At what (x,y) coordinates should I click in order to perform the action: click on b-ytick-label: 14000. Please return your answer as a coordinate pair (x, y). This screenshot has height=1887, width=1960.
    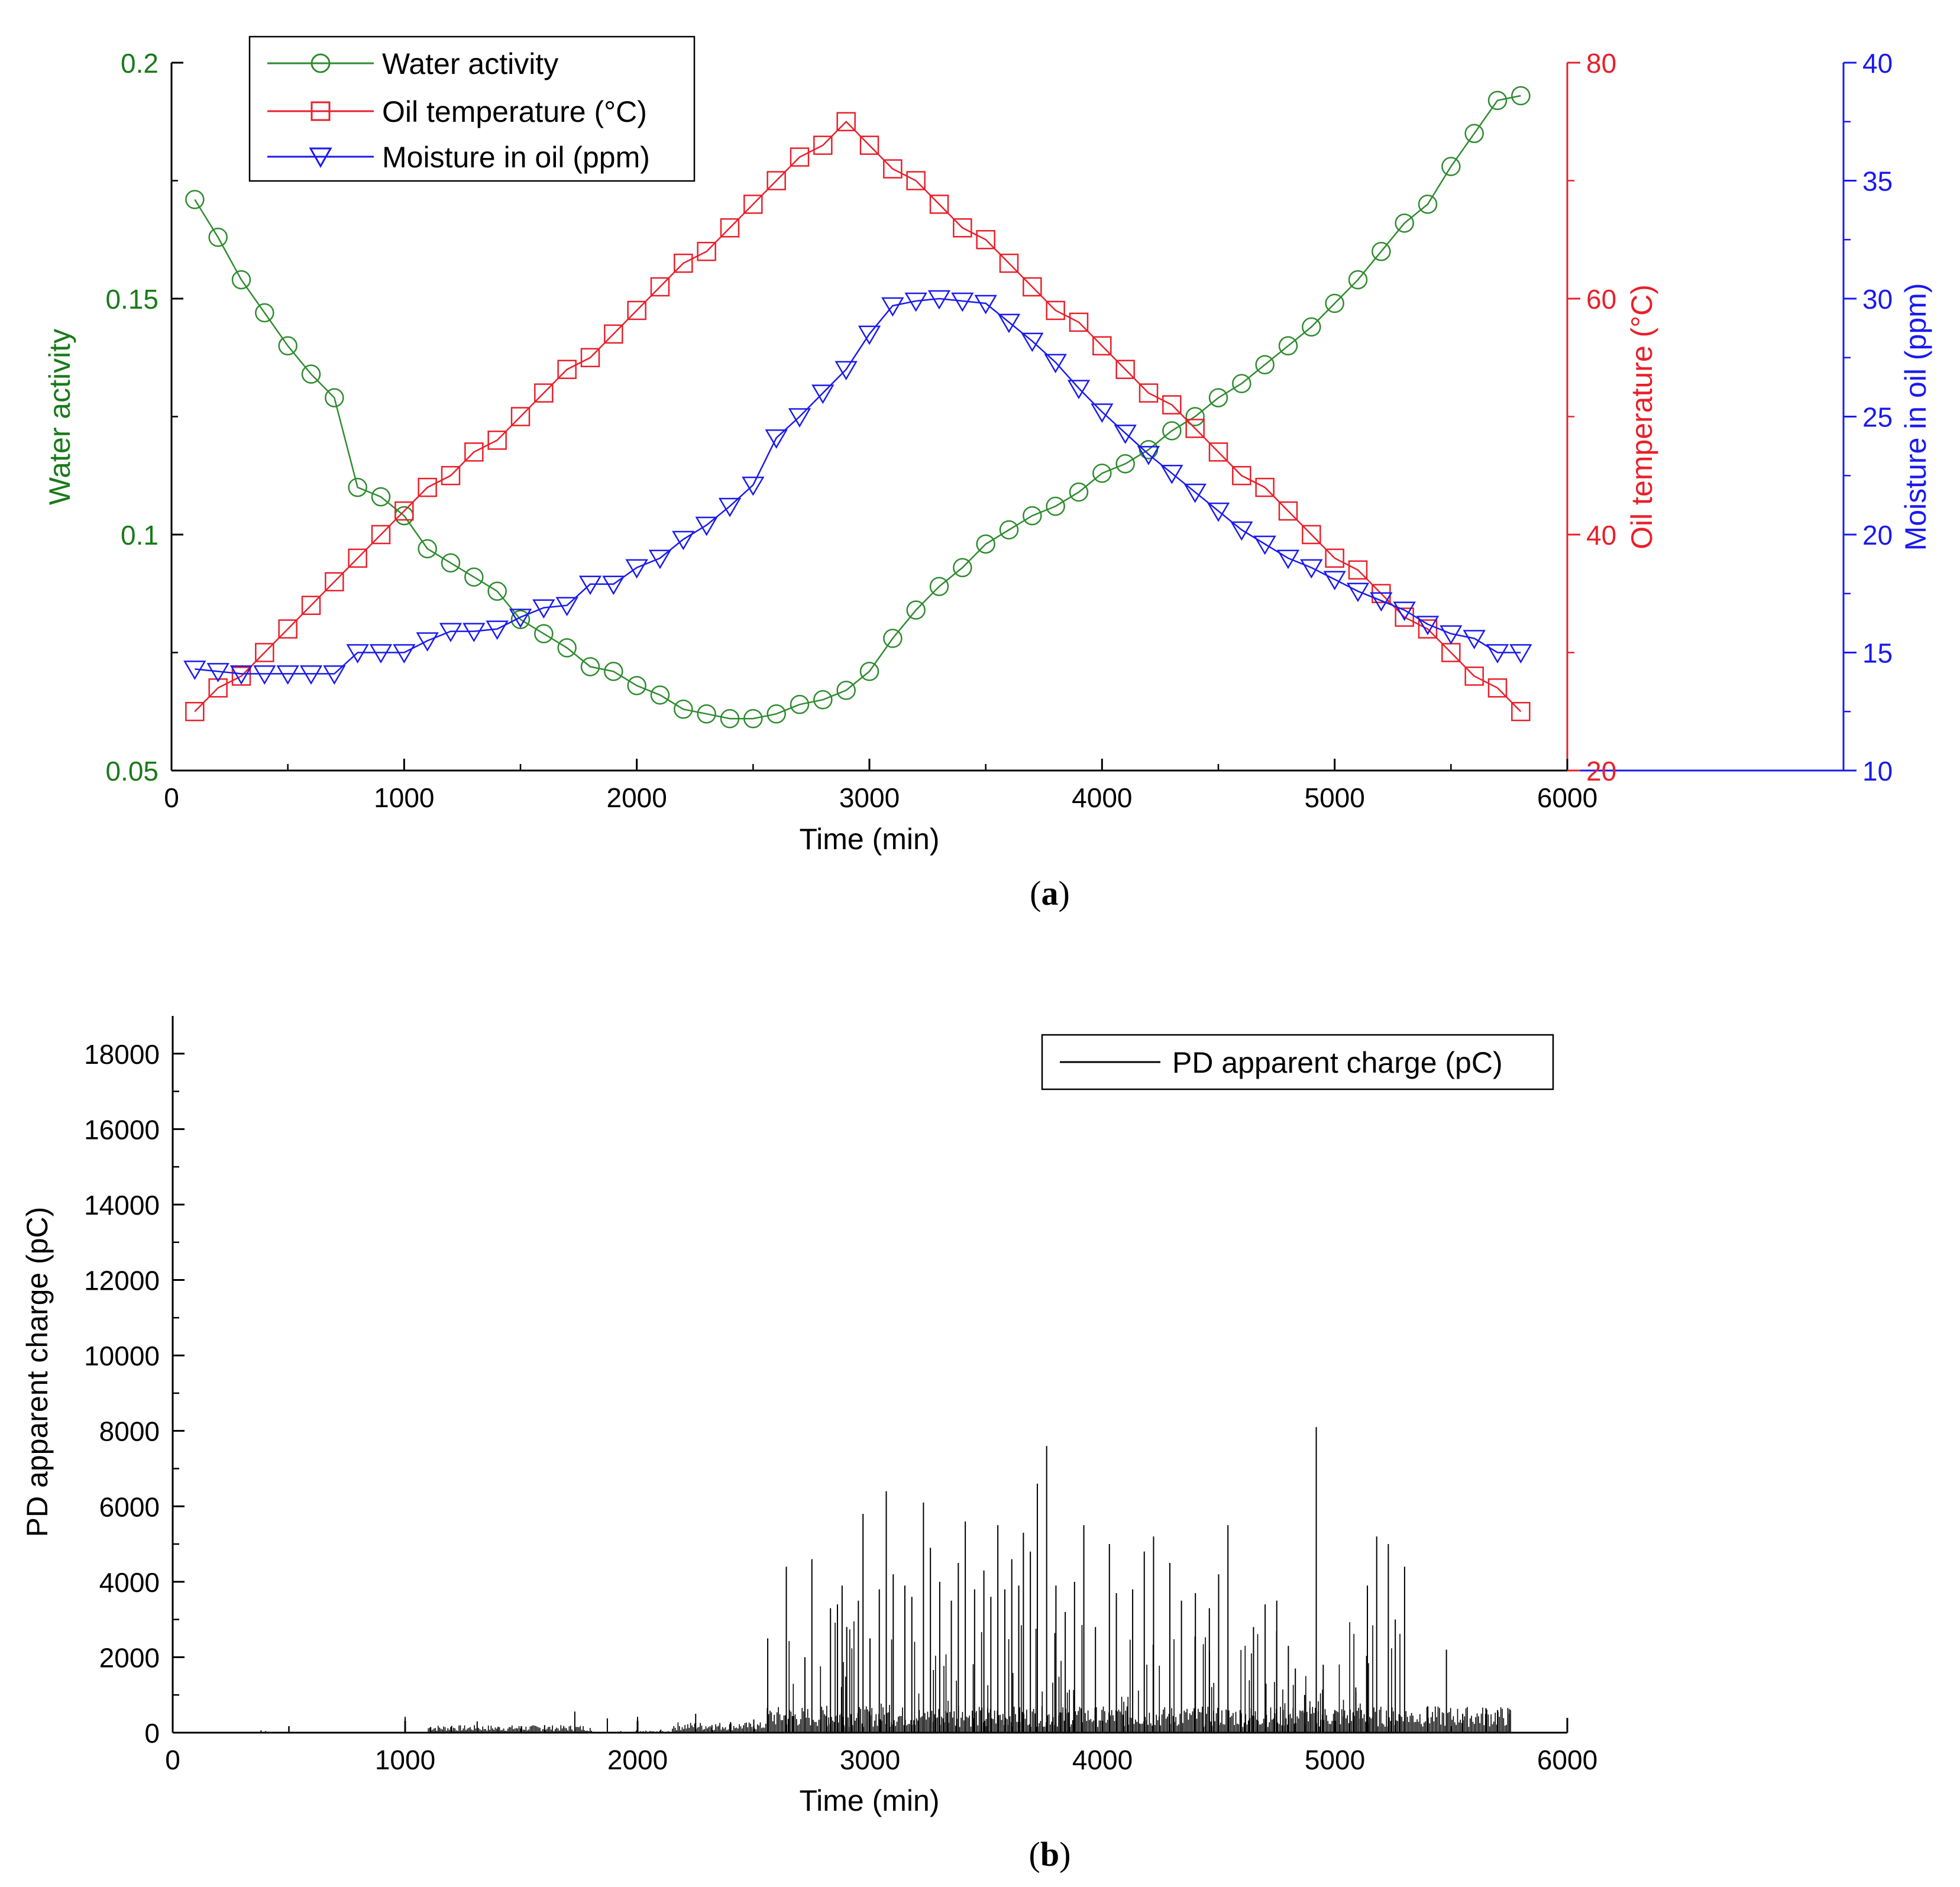
    Looking at the image, I should click on (122, 1205).